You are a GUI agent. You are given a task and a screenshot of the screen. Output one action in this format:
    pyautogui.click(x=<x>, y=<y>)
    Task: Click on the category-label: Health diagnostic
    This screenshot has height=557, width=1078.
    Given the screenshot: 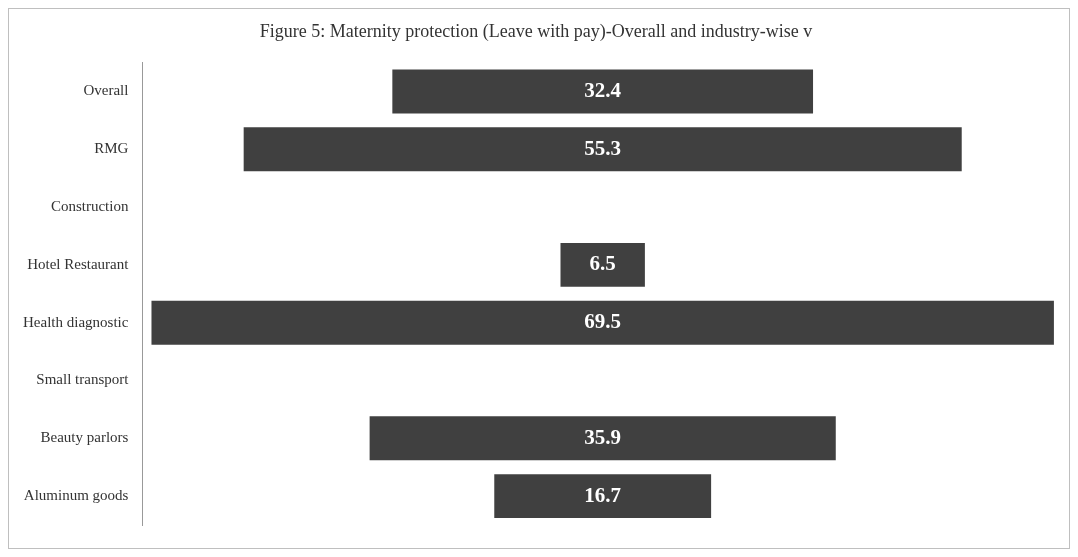 What is the action you would take?
    pyautogui.click(x=76, y=321)
    